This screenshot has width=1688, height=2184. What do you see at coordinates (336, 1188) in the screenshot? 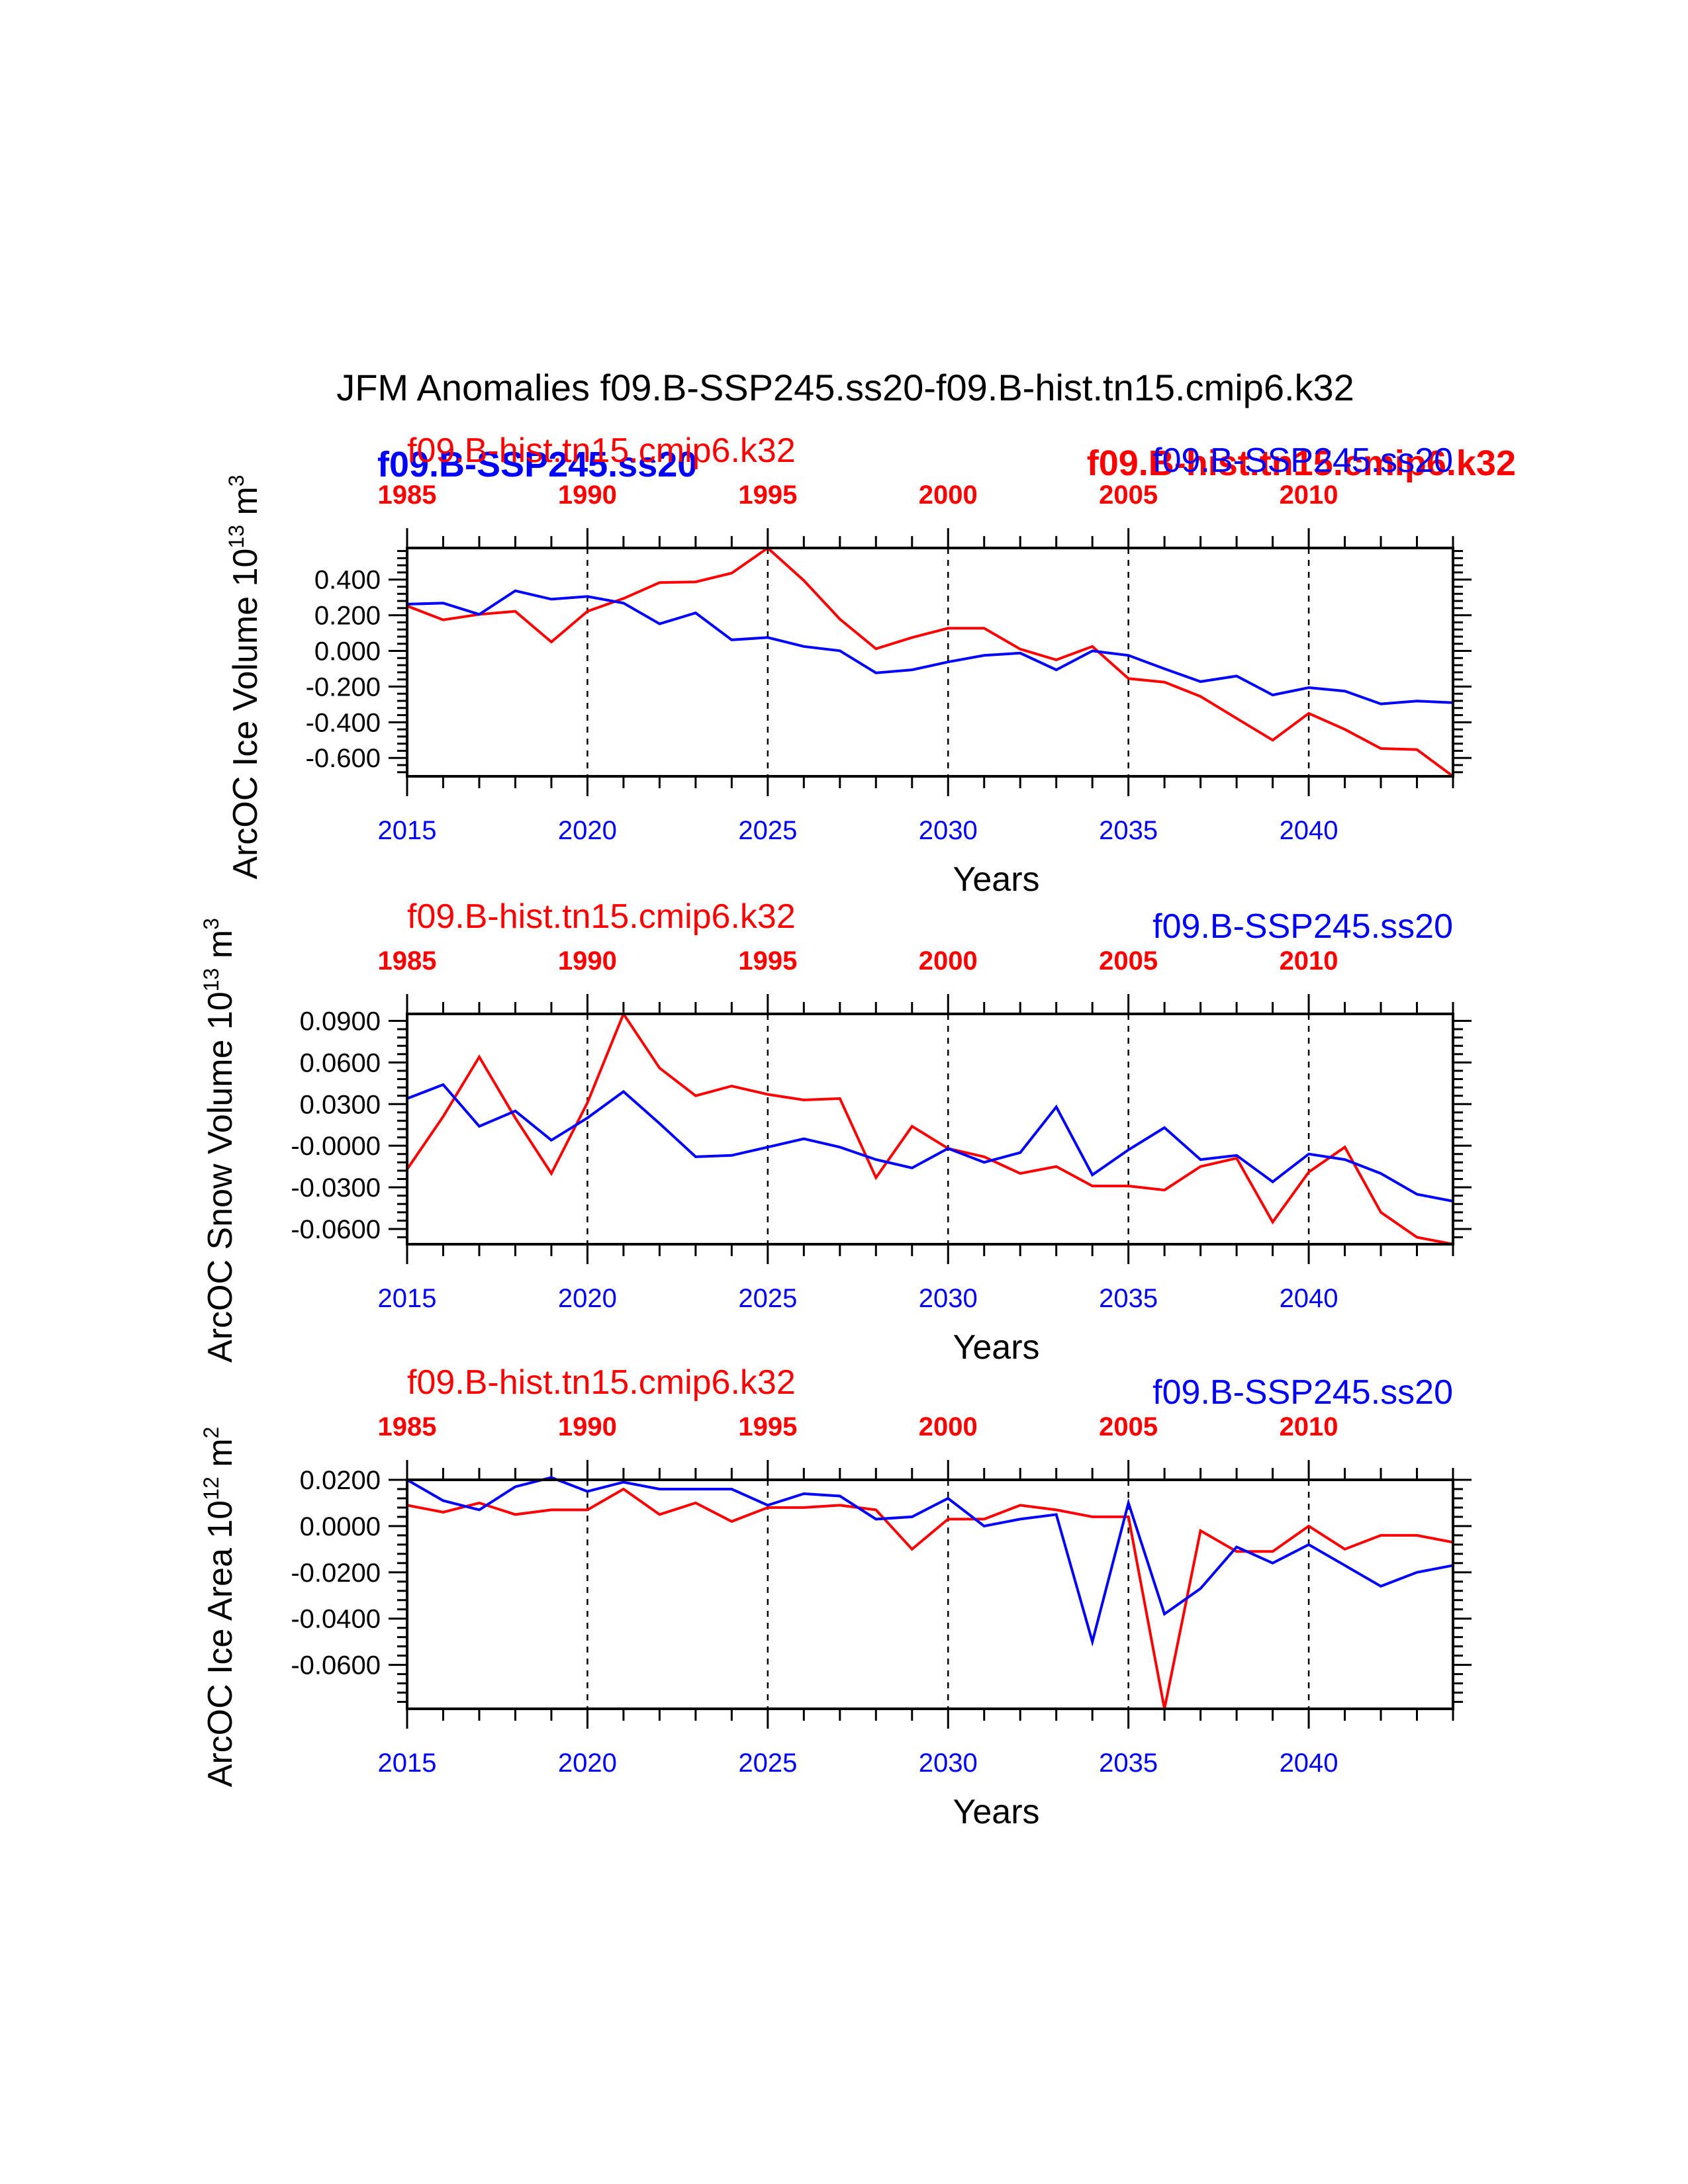
I see `y-tick-label: -0.0300` at bounding box center [336, 1188].